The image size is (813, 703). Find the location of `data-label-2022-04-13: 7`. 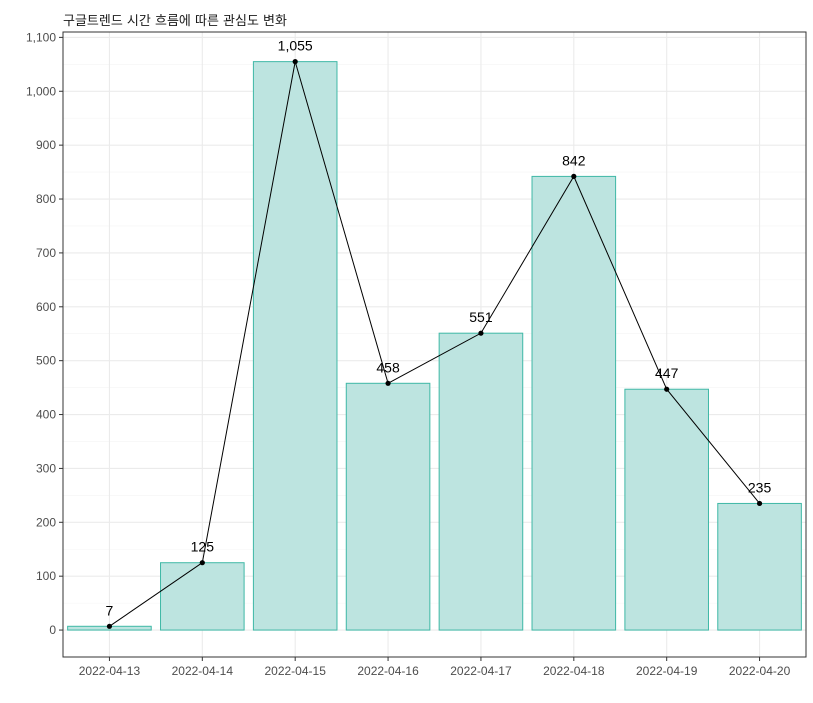

data-label-2022-04-13: 7 is located at coordinates (110, 610).